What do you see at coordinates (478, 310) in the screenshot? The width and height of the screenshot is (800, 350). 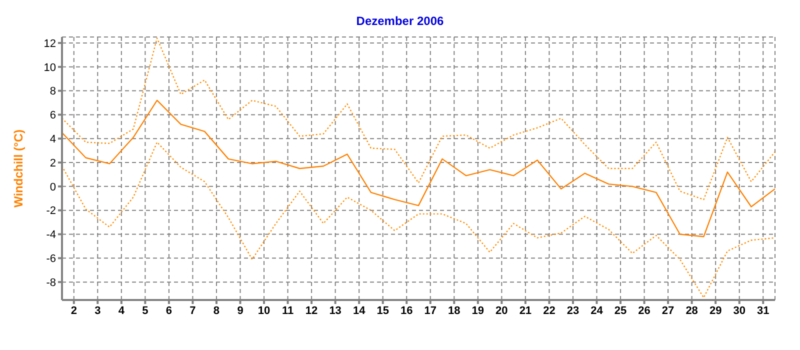 I see `x-tick-label: 19` at bounding box center [478, 310].